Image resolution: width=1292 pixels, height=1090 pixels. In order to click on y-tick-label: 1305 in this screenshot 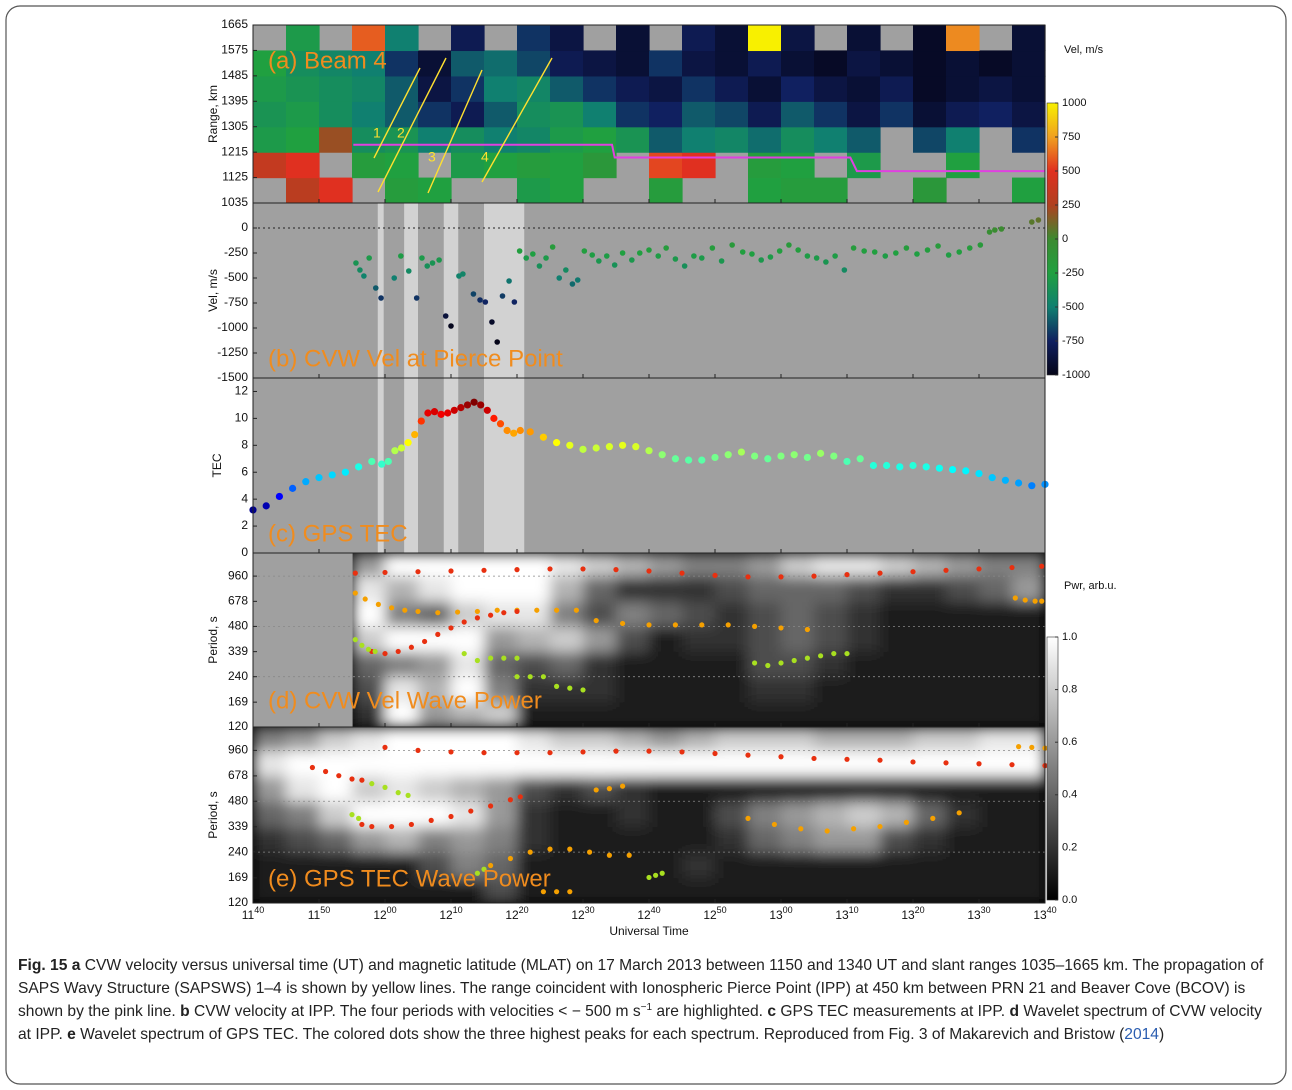, I will do `click(234, 126)`.